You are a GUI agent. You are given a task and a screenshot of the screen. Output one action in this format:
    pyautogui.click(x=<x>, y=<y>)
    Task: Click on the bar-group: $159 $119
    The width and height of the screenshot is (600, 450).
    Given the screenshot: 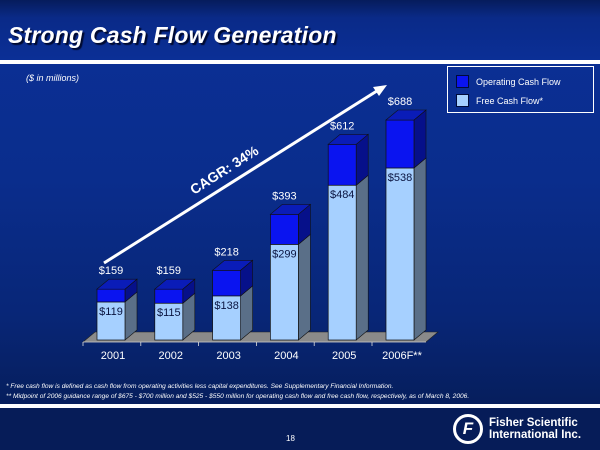 What is the action you would take?
    pyautogui.click(x=117, y=303)
    